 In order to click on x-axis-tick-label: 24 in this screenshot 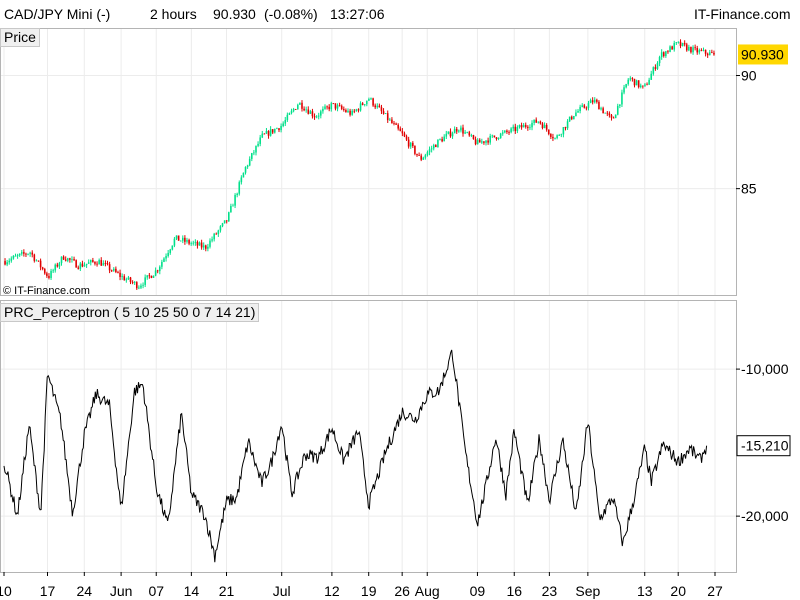, I will do `click(85, 591)`.